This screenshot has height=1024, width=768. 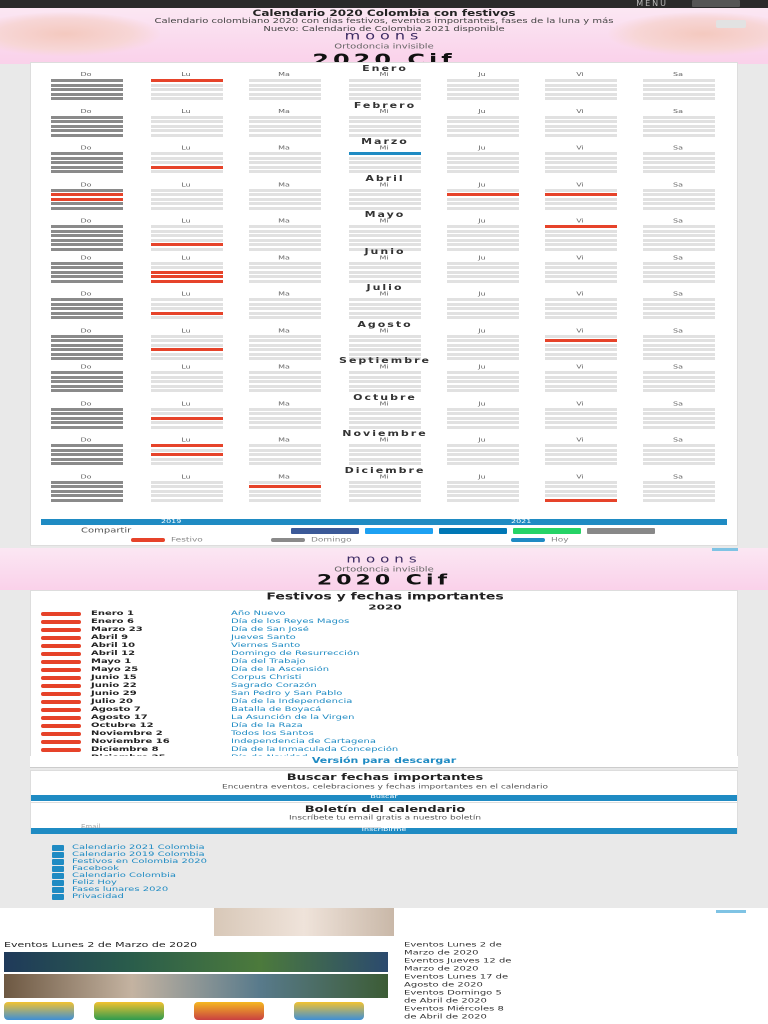 What do you see at coordinates (584, 948) in the screenshot?
I see `event-list-item: Eventos Lunes 2 de Marzo de 2020` at bounding box center [584, 948].